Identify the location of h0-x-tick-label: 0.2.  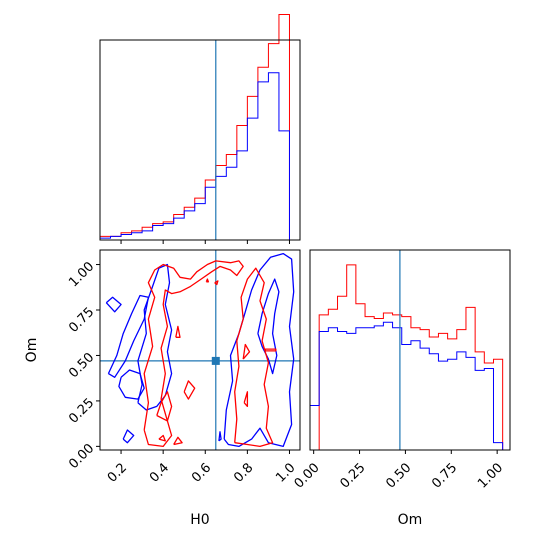
(117, 472).